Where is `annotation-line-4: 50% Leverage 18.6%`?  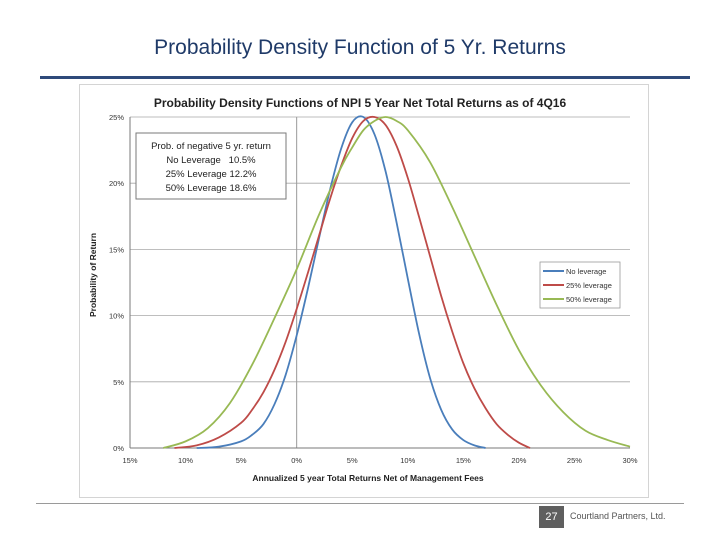
annotation-line-4: 50% Leverage 18.6% is located at coordinates (211, 188).